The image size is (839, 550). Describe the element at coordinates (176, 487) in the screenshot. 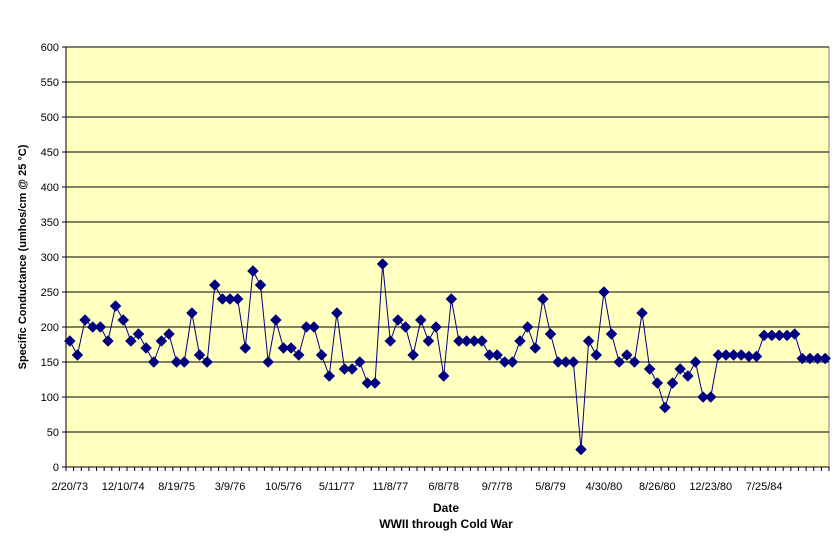

I see `x-tick-label: 8/19/75` at that location.